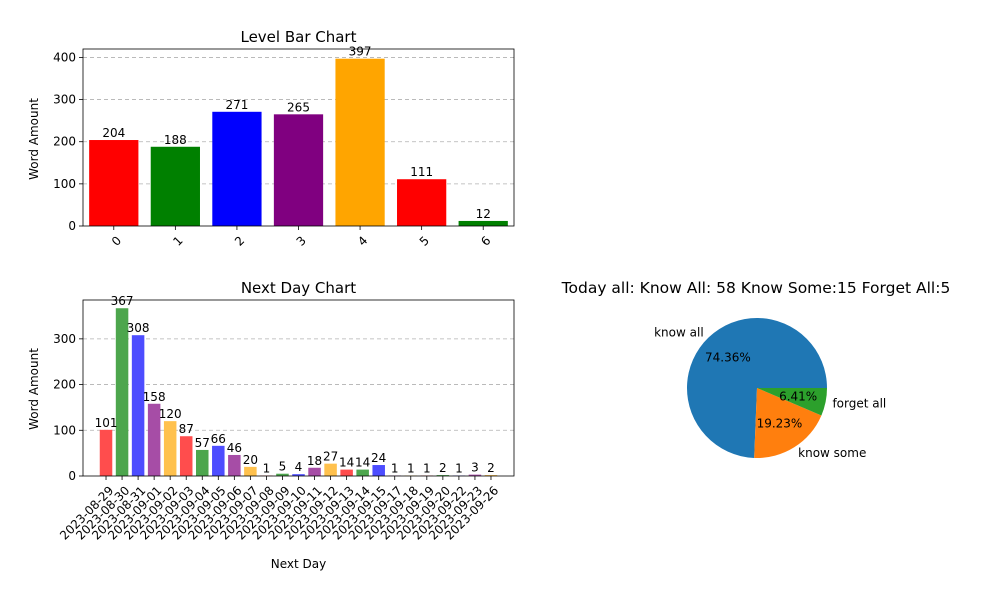  I want to click on next-day-chart-frame, so click(298, 388).